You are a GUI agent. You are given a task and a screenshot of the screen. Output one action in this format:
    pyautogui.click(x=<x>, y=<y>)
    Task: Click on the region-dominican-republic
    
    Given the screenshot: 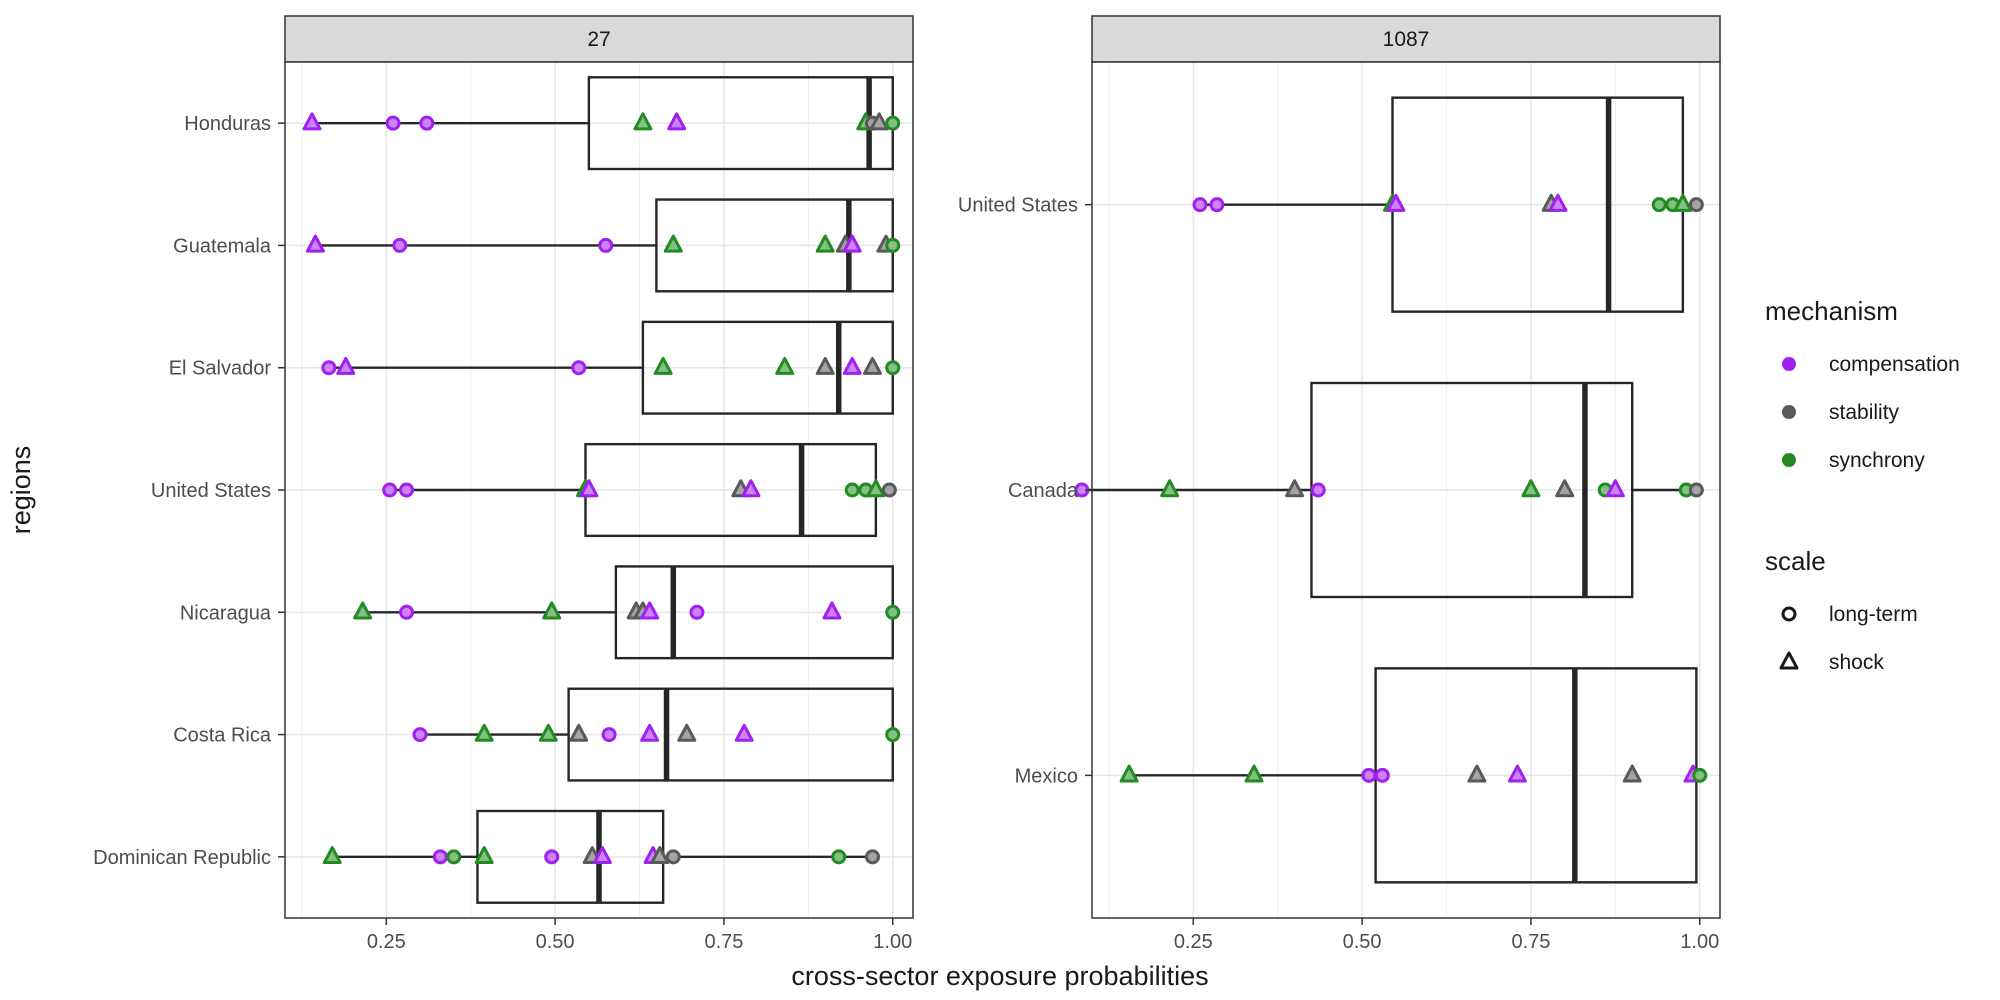 What is the action you would take?
    pyautogui.click(x=601, y=856)
    